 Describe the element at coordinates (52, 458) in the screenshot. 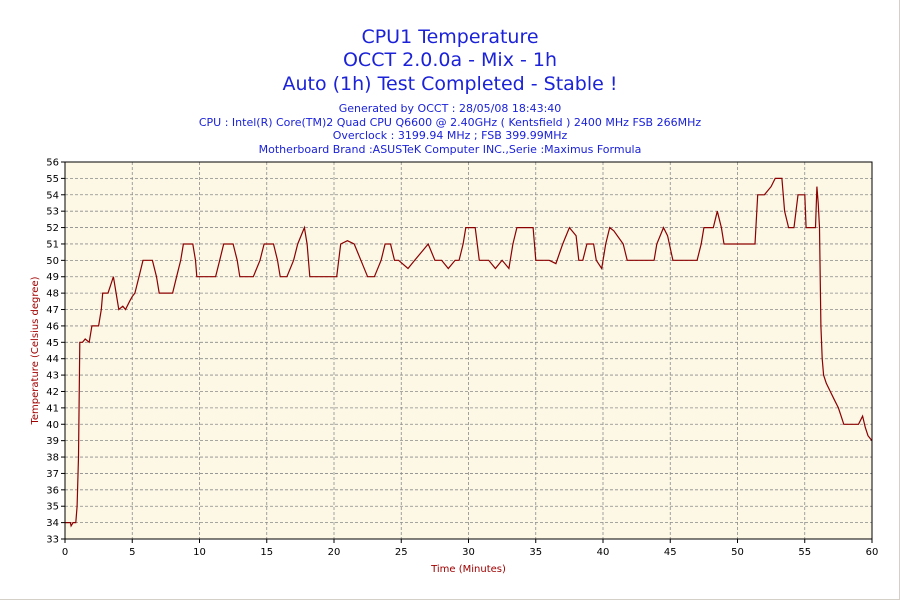

I see `y-tick-label: 38` at that location.